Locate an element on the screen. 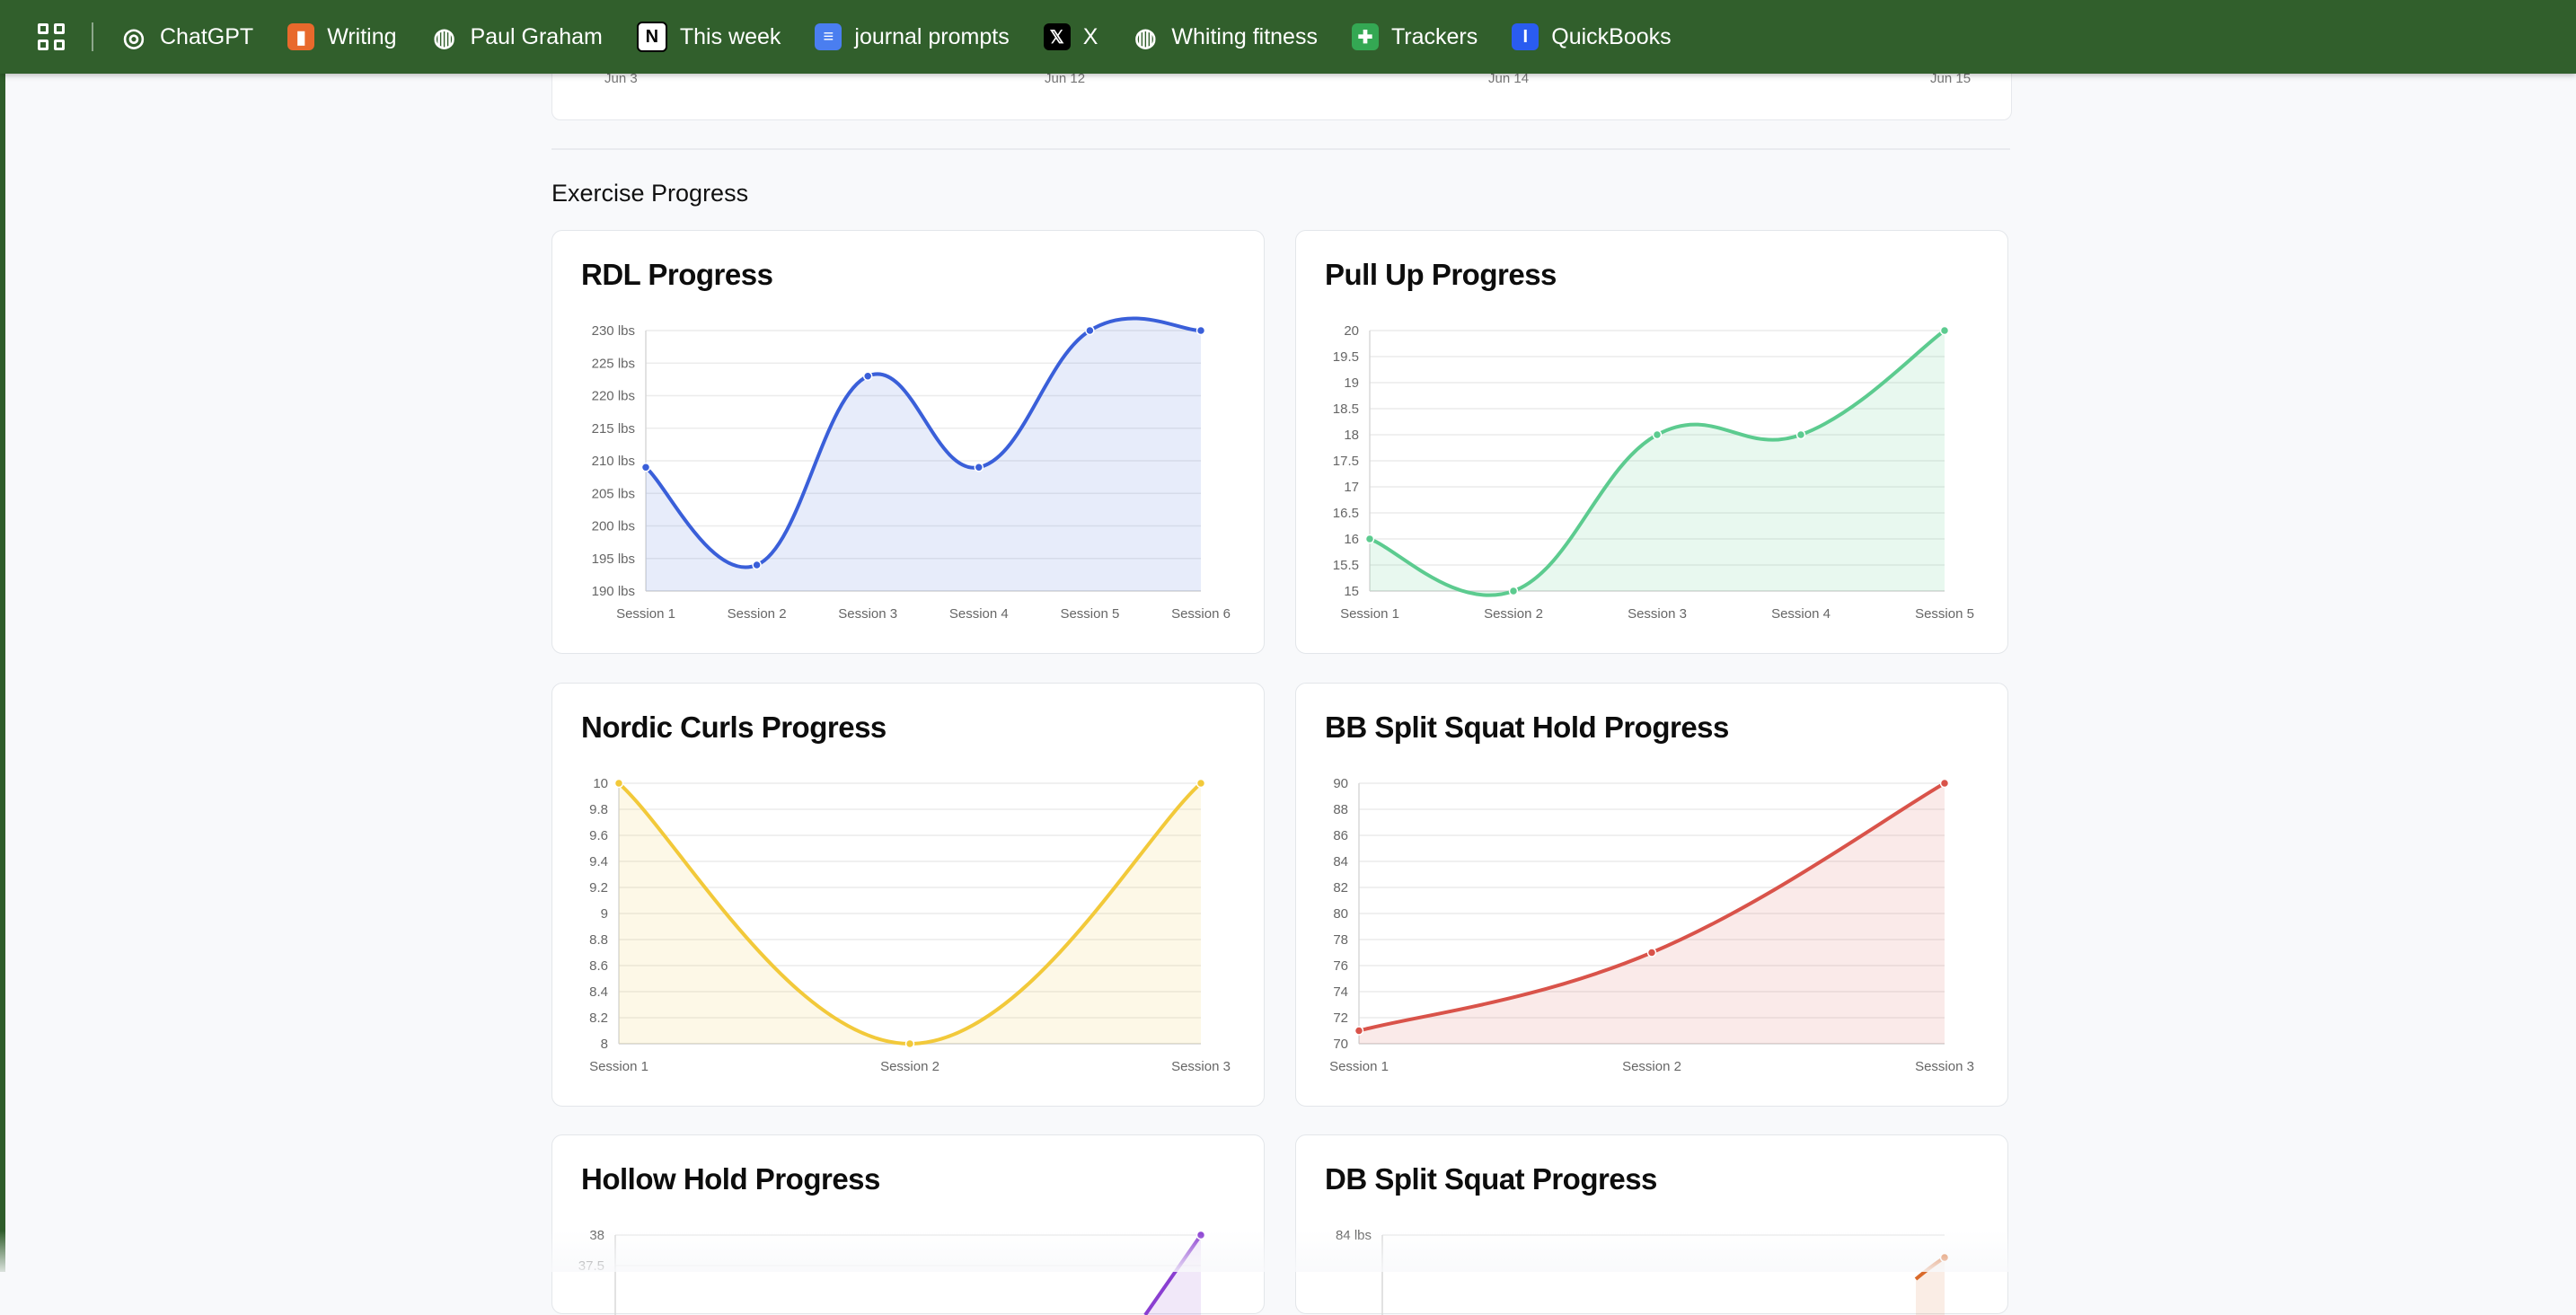 This screenshot has width=2576, height=1315. bookmark-label: X is located at coordinates (1090, 36).